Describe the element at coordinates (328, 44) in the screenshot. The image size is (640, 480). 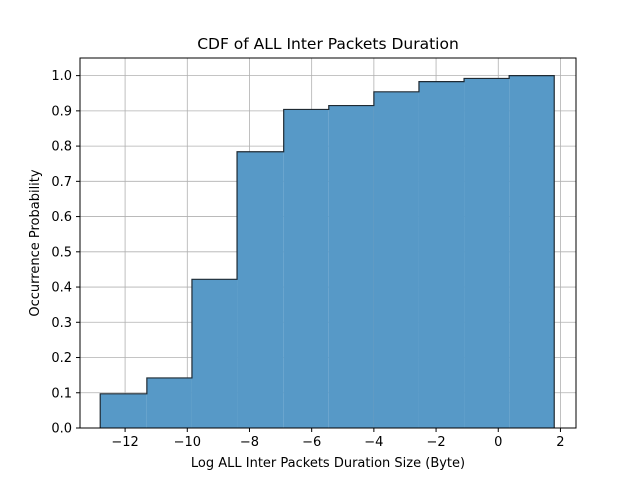
I see `chart-title: CDF of ALL Inter Packets Duration` at that location.